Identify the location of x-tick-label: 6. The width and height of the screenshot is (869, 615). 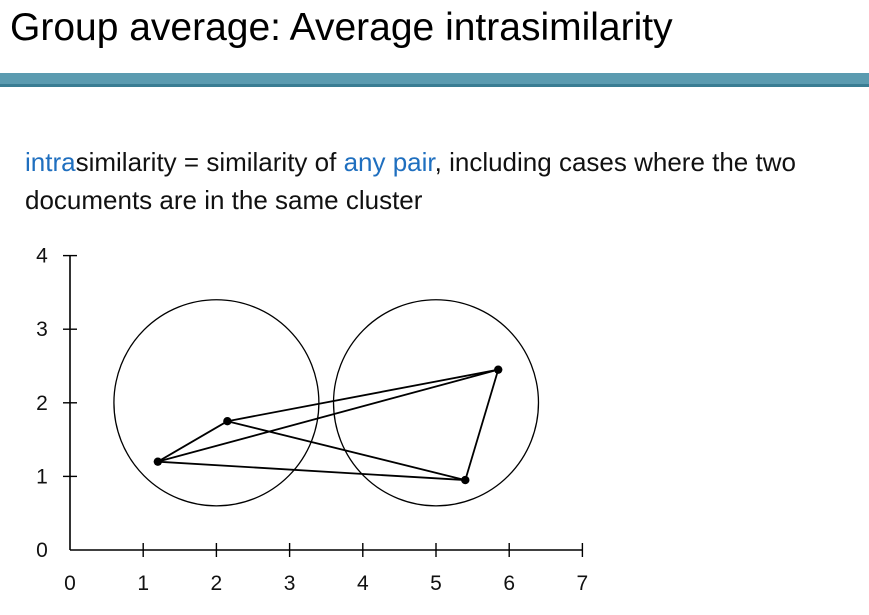
(509, 583).